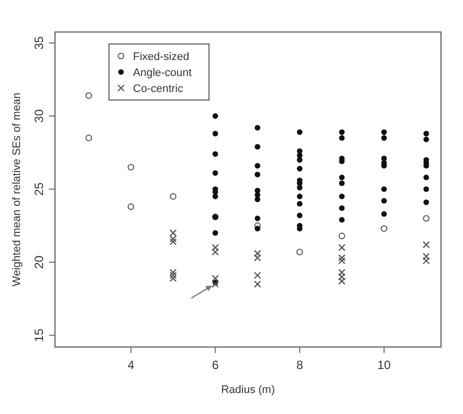  Describe the element at coordinates (215, 365) in the screenshot. I see `x-tick-label: 6` at that location.